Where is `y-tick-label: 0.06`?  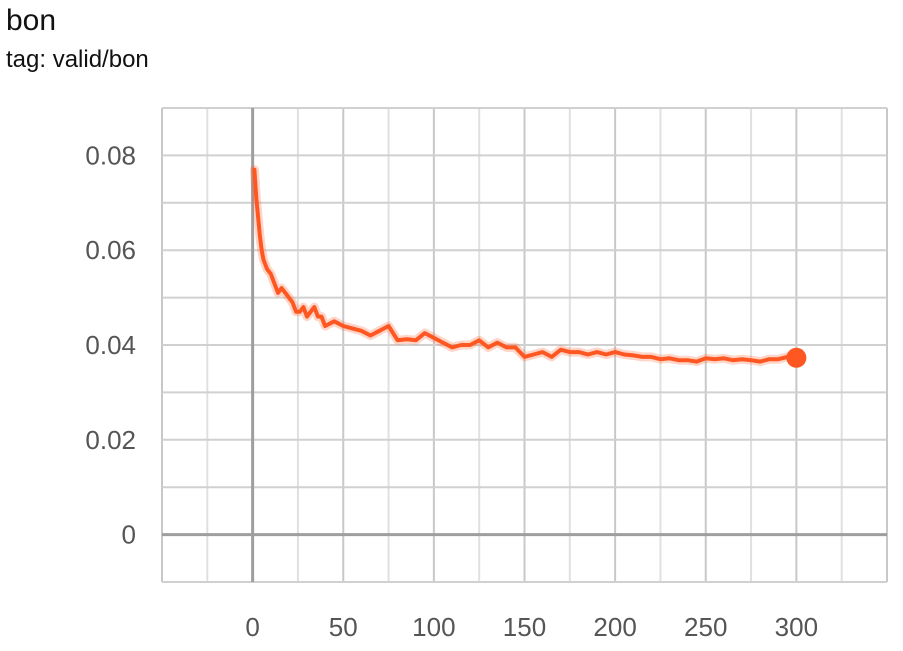 y-tick-label: 0.06 is located at coordinates (110, 250).